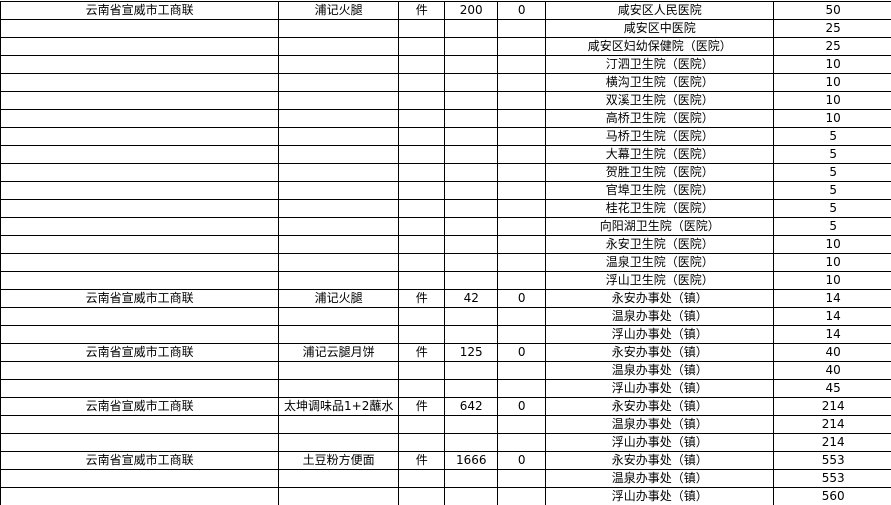 The height and width of the screenshot is (505, 891). Describe the element at coordinates (660, 136) in the screenshot. I see `cell-recipient: 马桥卫生院（医院）` at that location.